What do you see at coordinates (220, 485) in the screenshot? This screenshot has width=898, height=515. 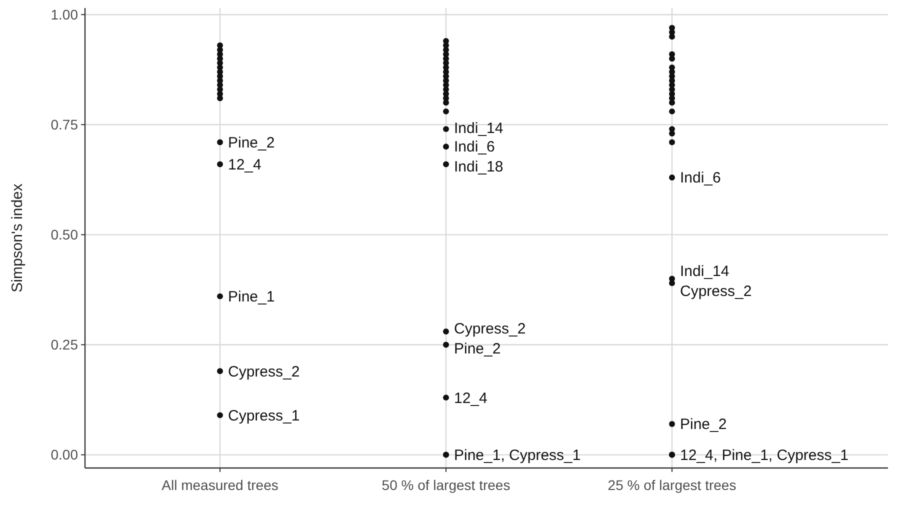 I see `x-tick-label: All measured trees` at bounding box center [220, 485].